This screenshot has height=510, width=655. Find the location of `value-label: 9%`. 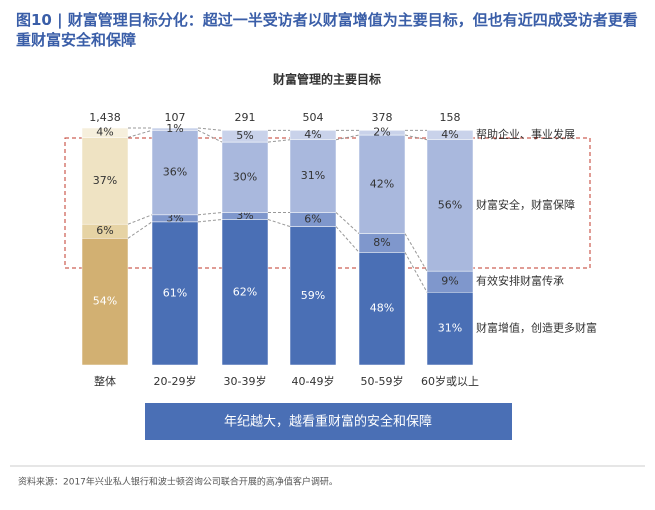

value-label: 9% is located at coordinates (449, 281).